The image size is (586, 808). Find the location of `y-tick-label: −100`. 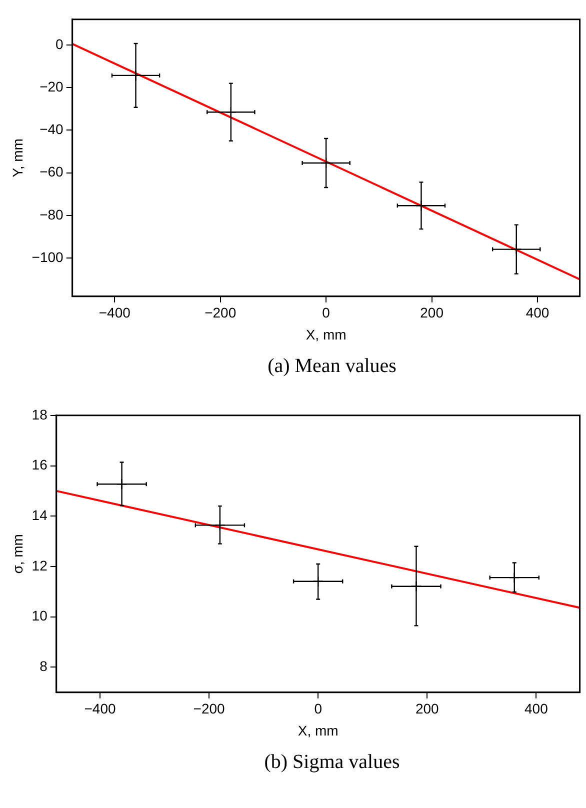

y-tick-label: −100 is located at coordinates (48, 256).